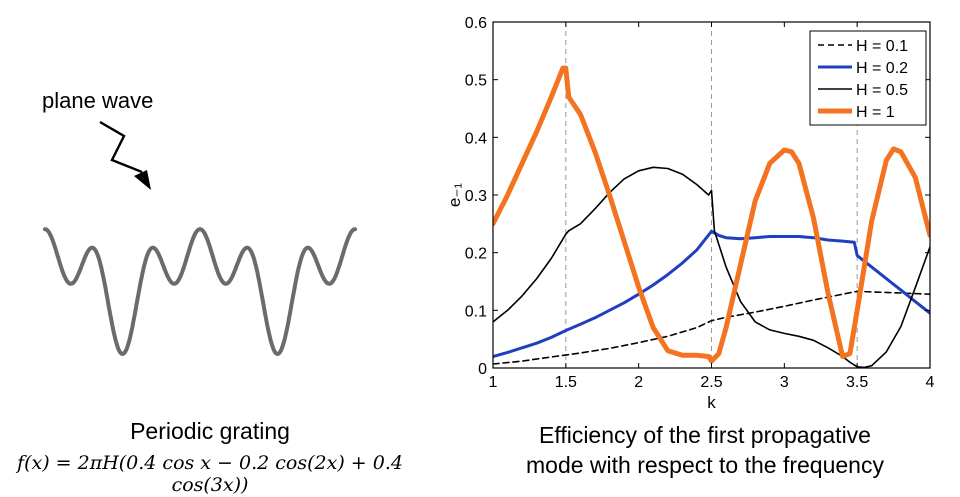 This screenshot has width=960, height=497. Describe the element at coordinates (784, 382) in the screenshot. I see `x-tick-label: 3` at that location.